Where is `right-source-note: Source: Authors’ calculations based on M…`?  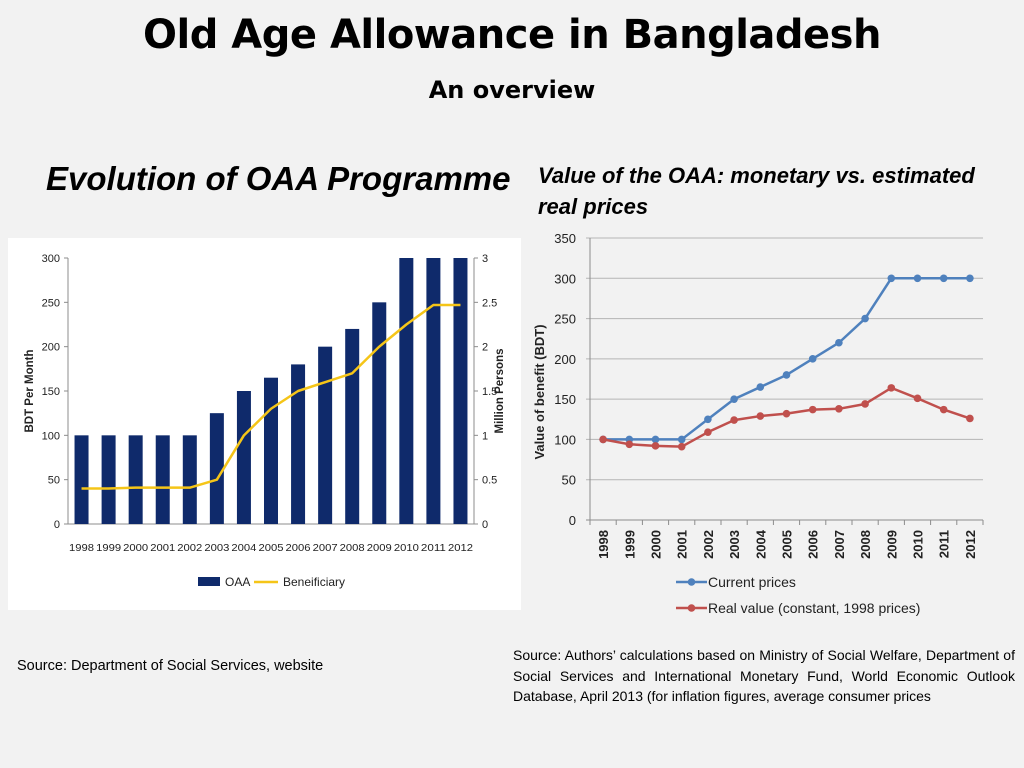 right-source-note: Source: Authors’ calculations based on M… is located at coordinates (764, 675).